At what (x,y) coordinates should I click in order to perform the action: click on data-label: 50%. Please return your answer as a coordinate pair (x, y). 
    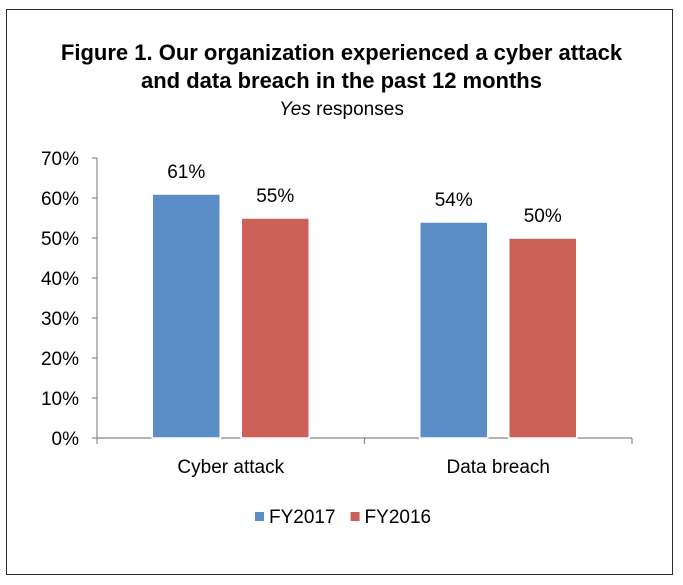
    Looking at the image, I should click on (543, 216).